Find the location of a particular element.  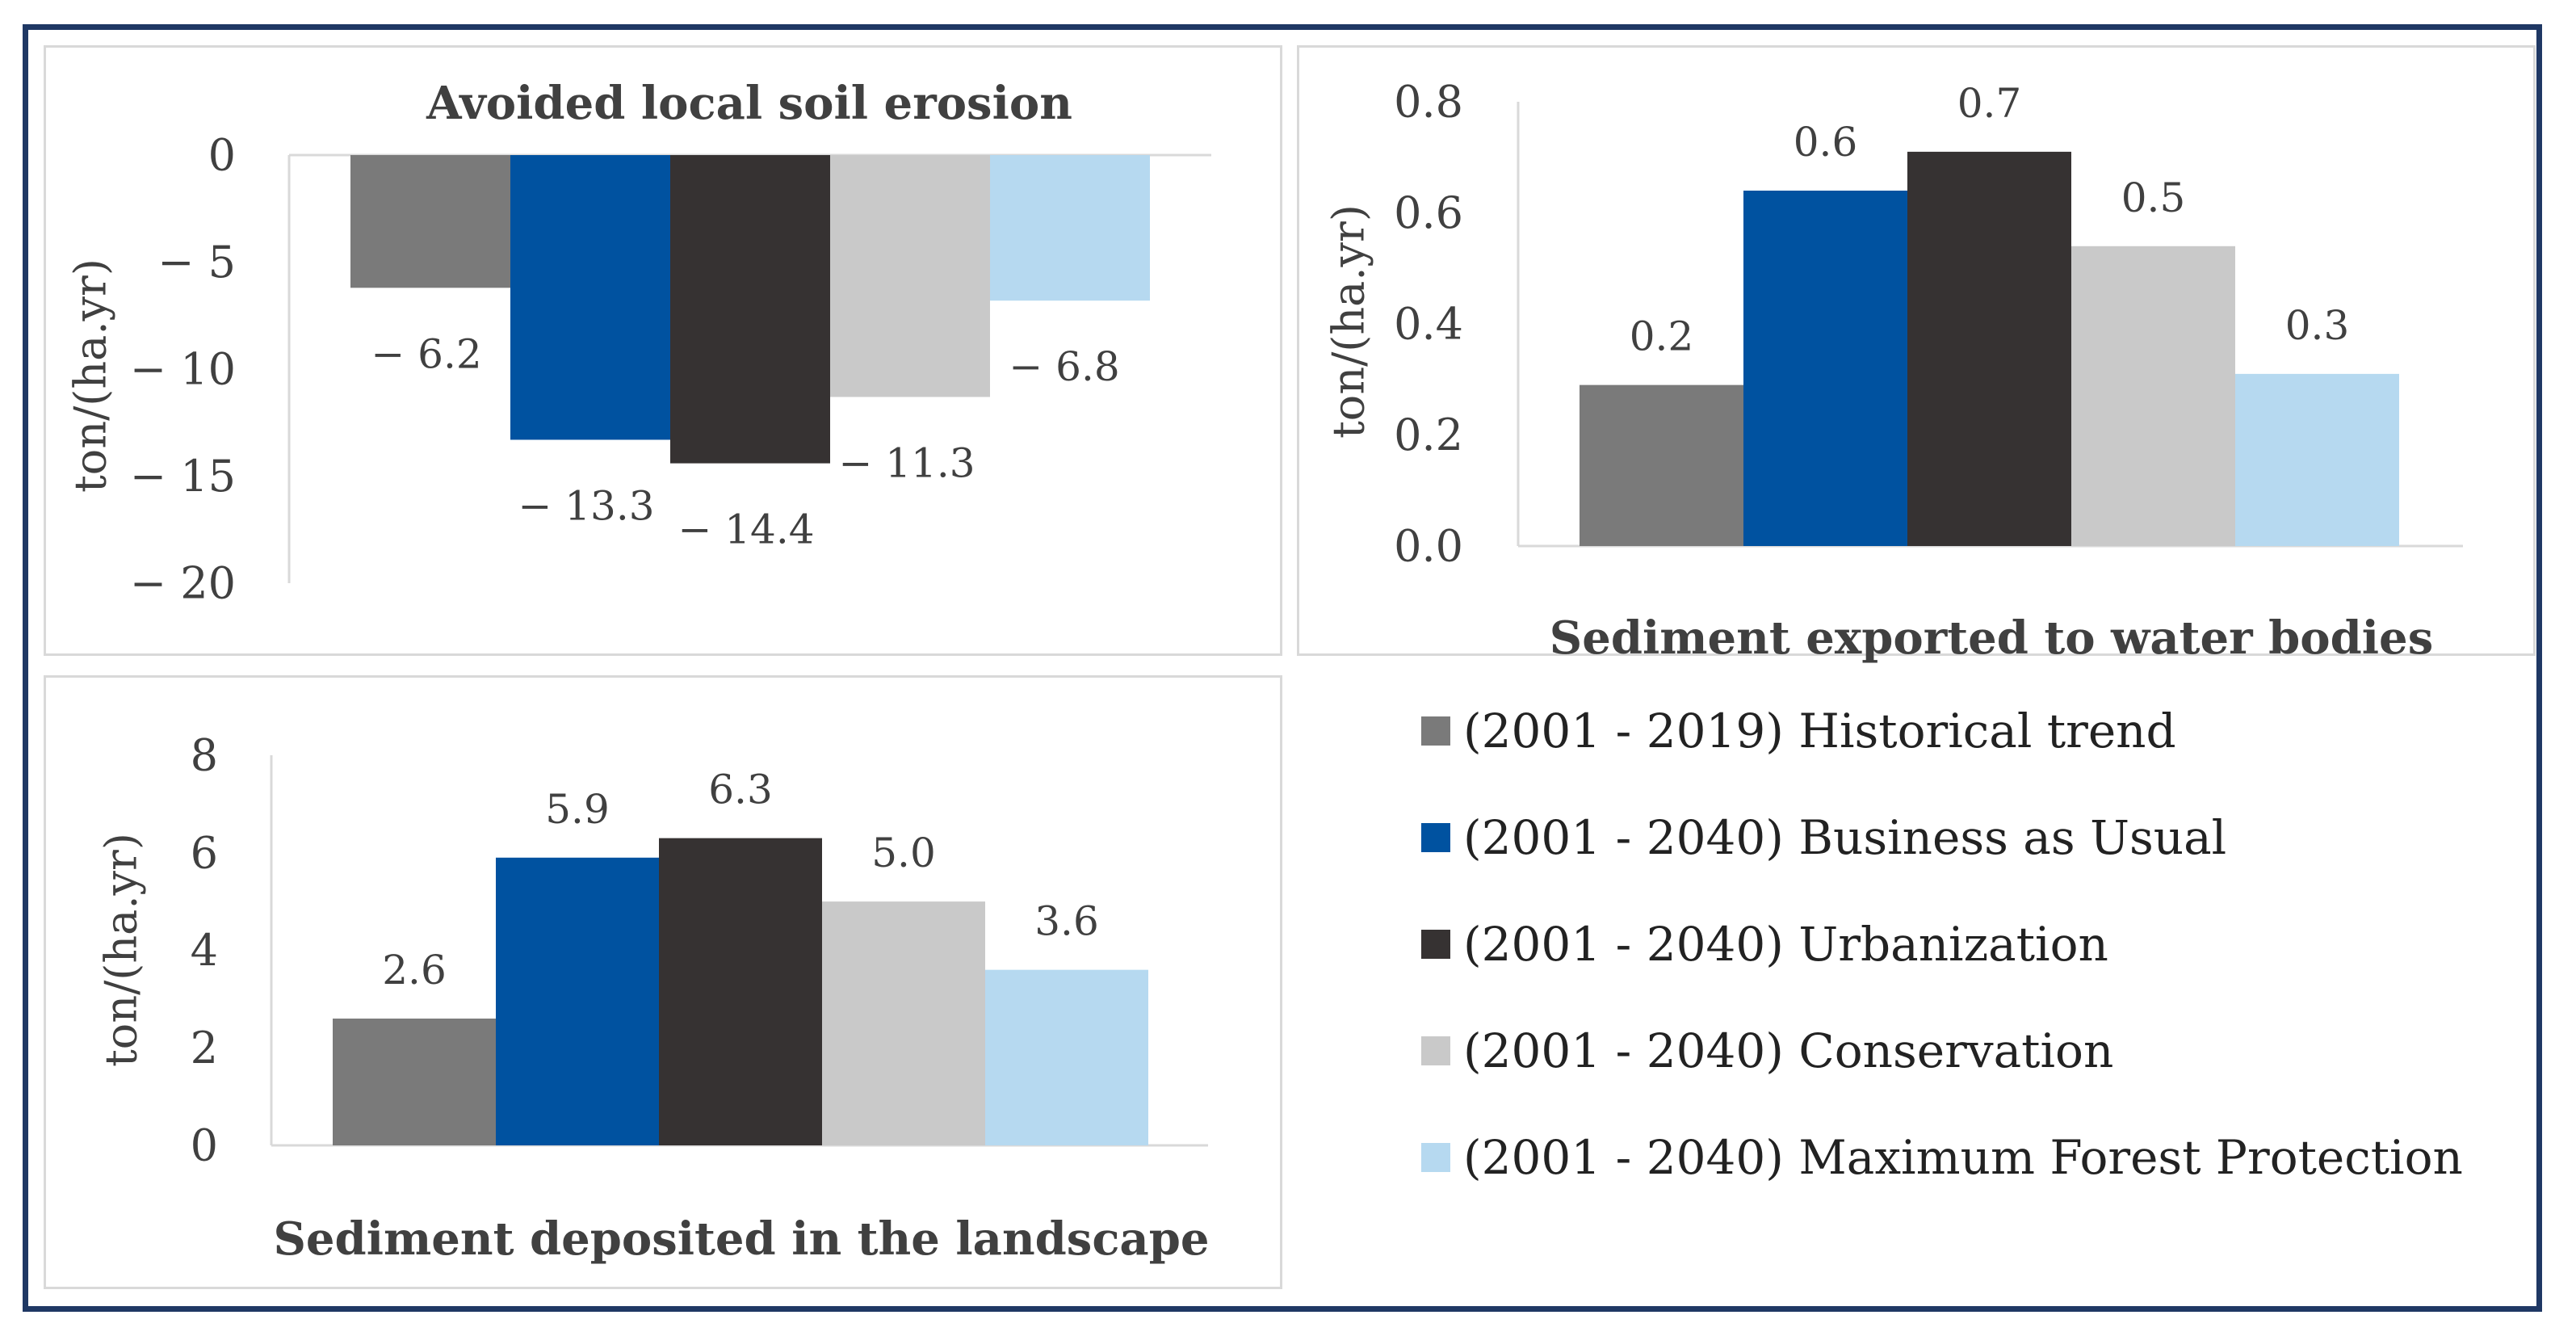

legend-item-max-forest-protection: (2001 - 2040) Maximum Forest Protection is located at coordinates (1942, 1157).